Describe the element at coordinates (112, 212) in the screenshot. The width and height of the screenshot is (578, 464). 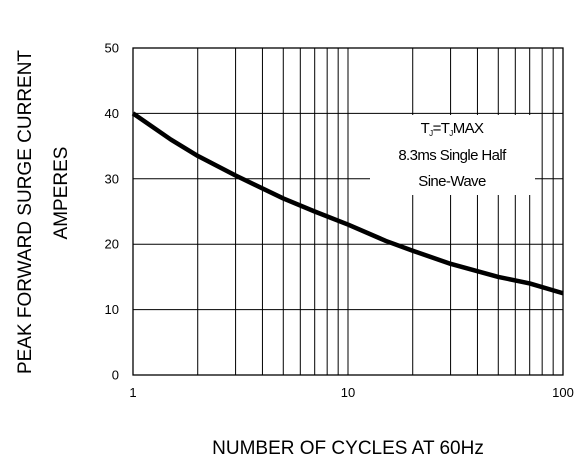
I see `y-tick-labels: 0 10 20 30 40 50` at that location.